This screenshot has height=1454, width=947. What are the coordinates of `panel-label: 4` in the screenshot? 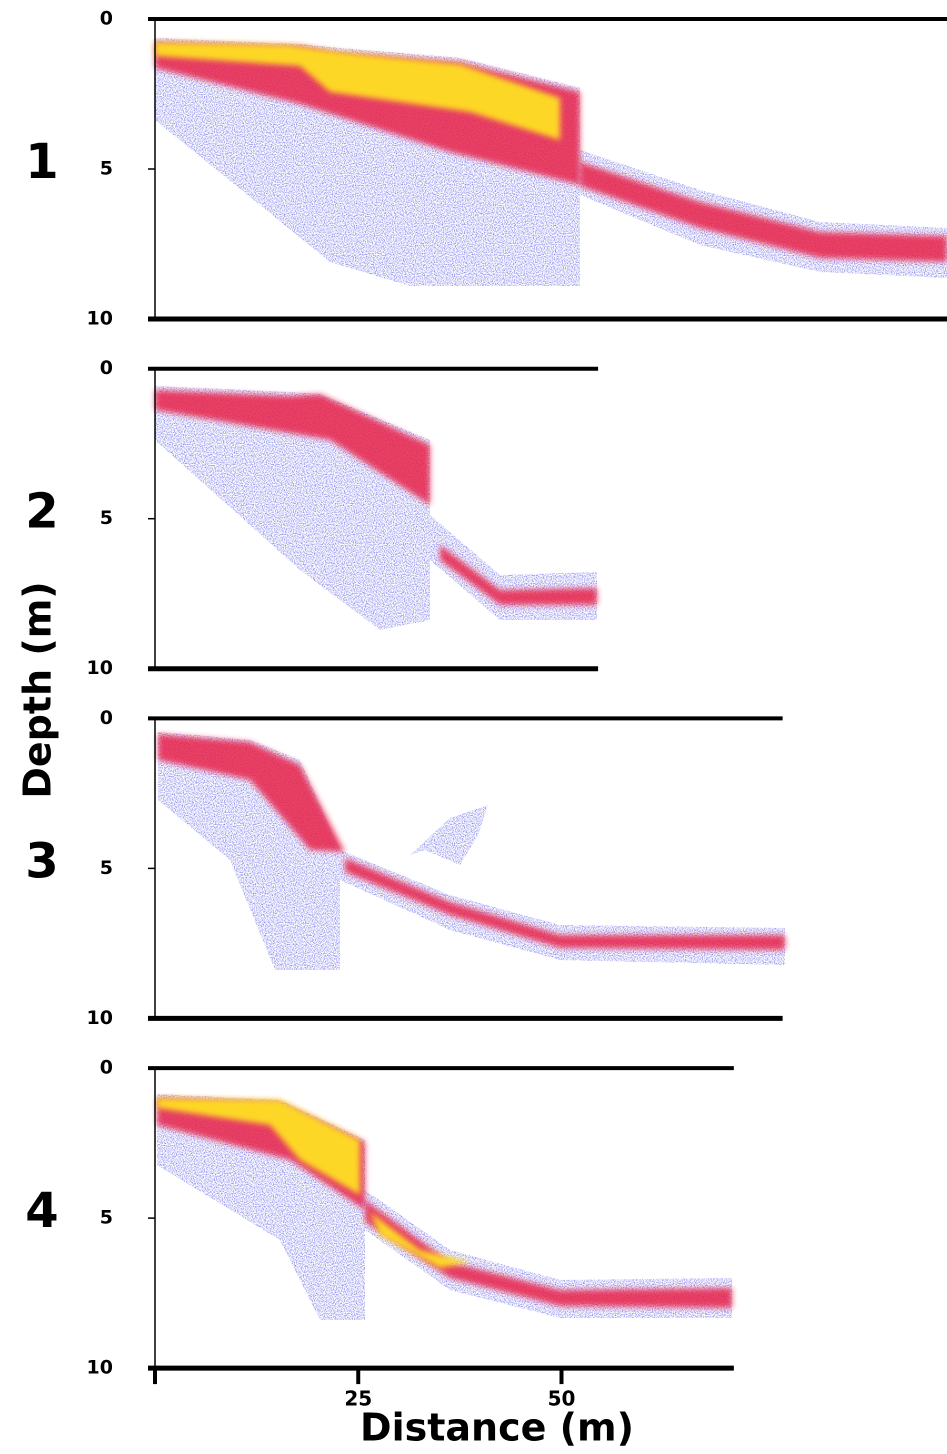 It's located at (41, 1211).